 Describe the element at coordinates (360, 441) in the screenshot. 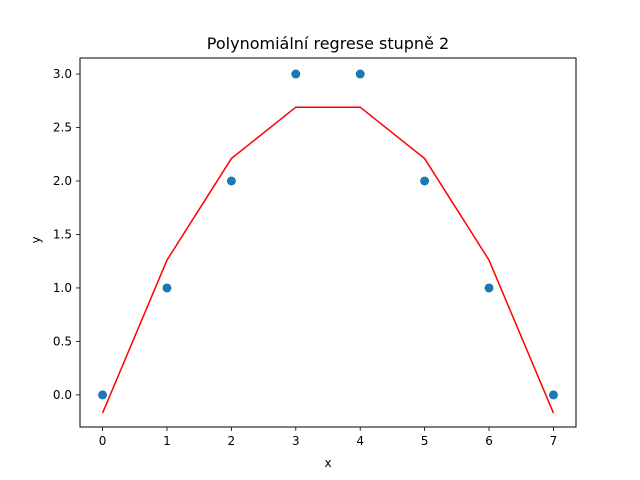

I see `x-tick-label: 4` at that location.